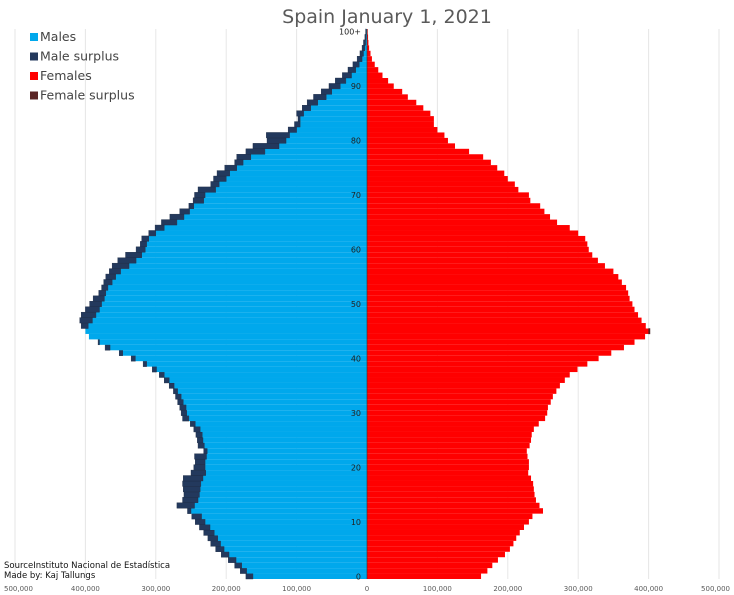 The image size is (734, 595). What do you see at coordinates (578, 589) in the screenshot?
I see `x-tick-label: 300,000` at bounding box center [578, 589].